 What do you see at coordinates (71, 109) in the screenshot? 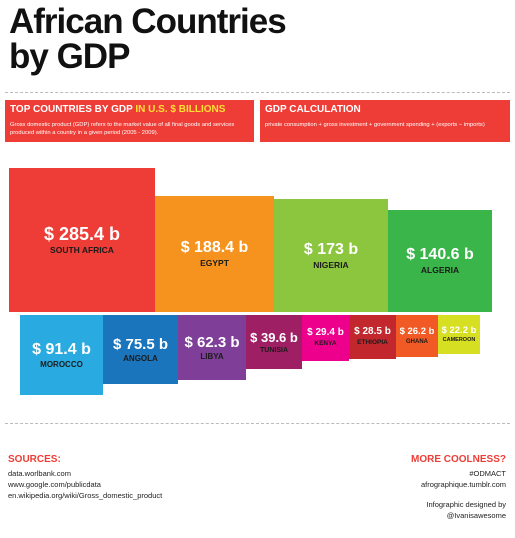
I see `top-countries-heading-lead: TOP COUNTRIES BY GDP` at bounding box center [71, 109].